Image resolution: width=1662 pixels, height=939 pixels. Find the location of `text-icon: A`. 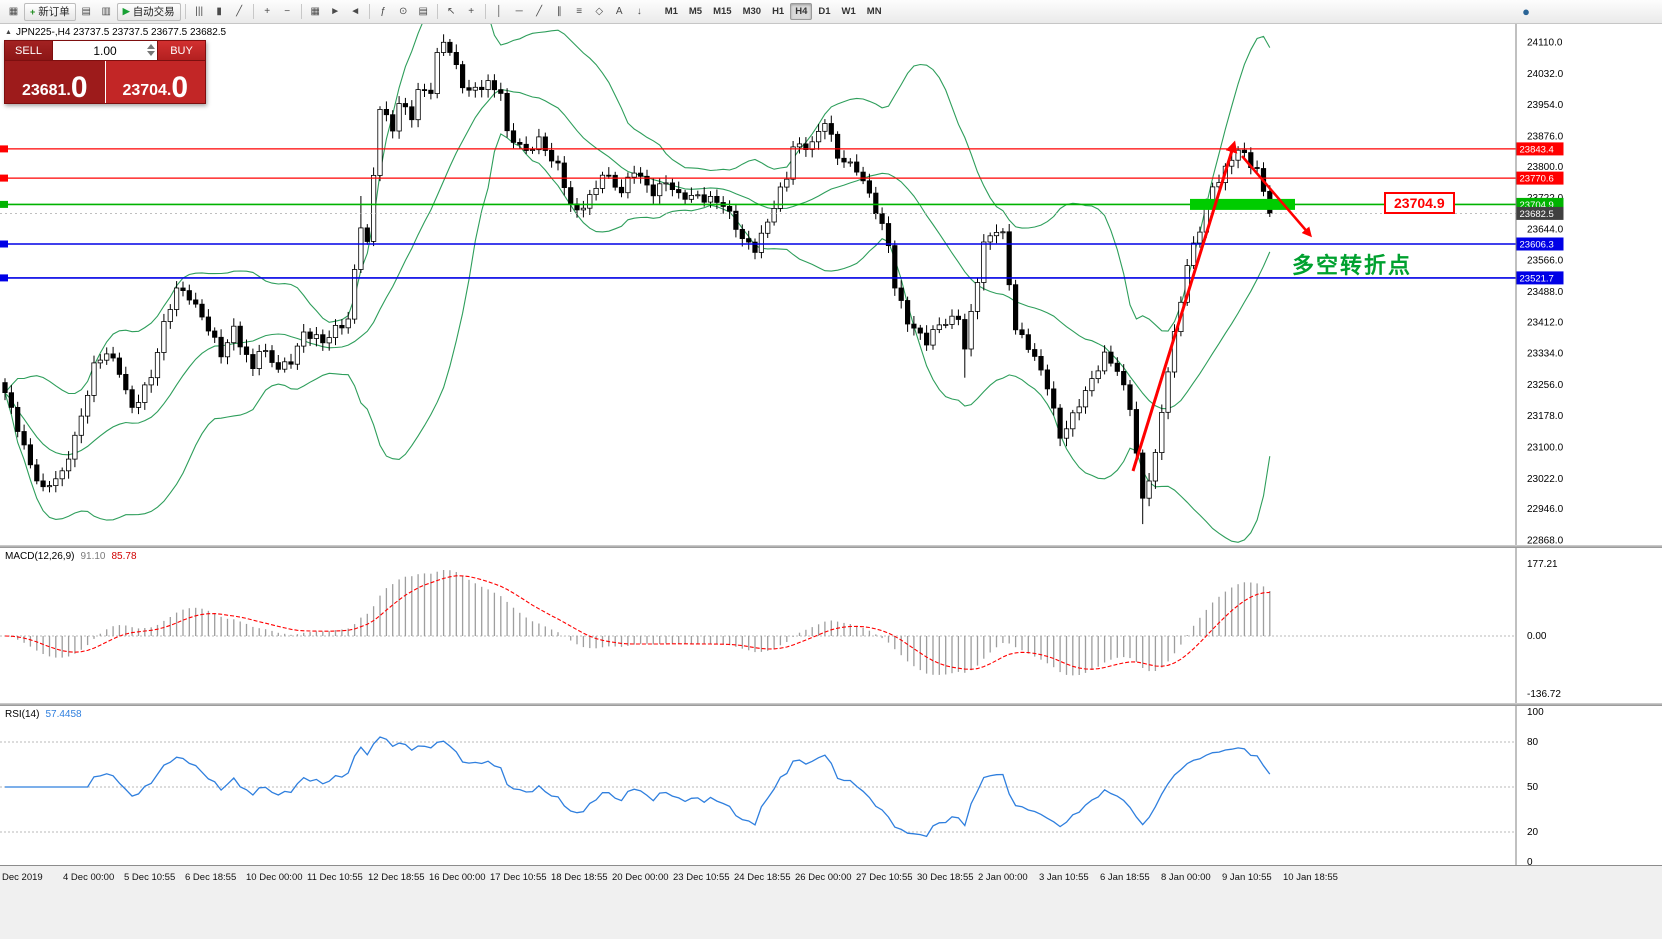

text-icon: A is located at coordinates (619, 11).